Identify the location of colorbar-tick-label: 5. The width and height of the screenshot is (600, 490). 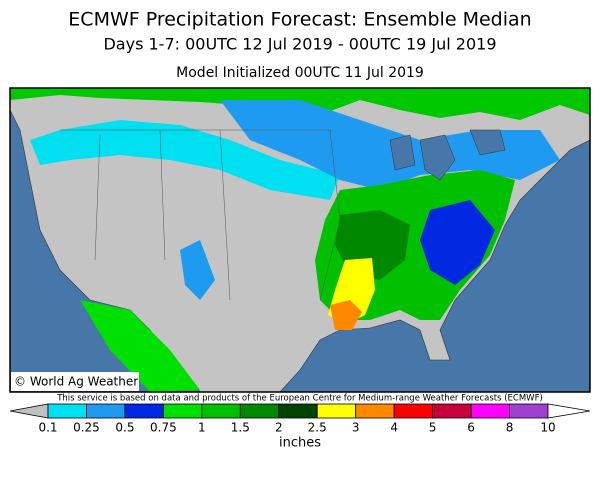
(433, 428).